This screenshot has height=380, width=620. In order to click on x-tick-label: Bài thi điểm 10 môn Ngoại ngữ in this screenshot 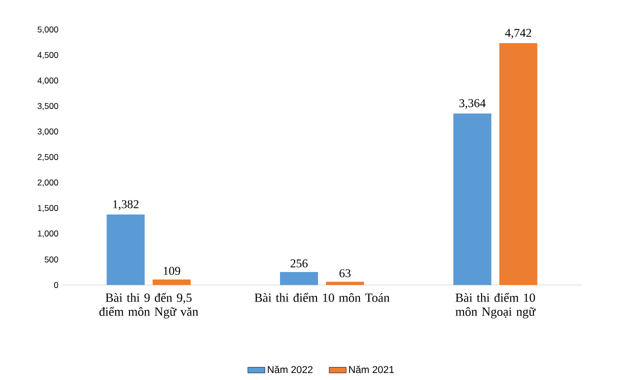, I will do `click(496, 305)`.